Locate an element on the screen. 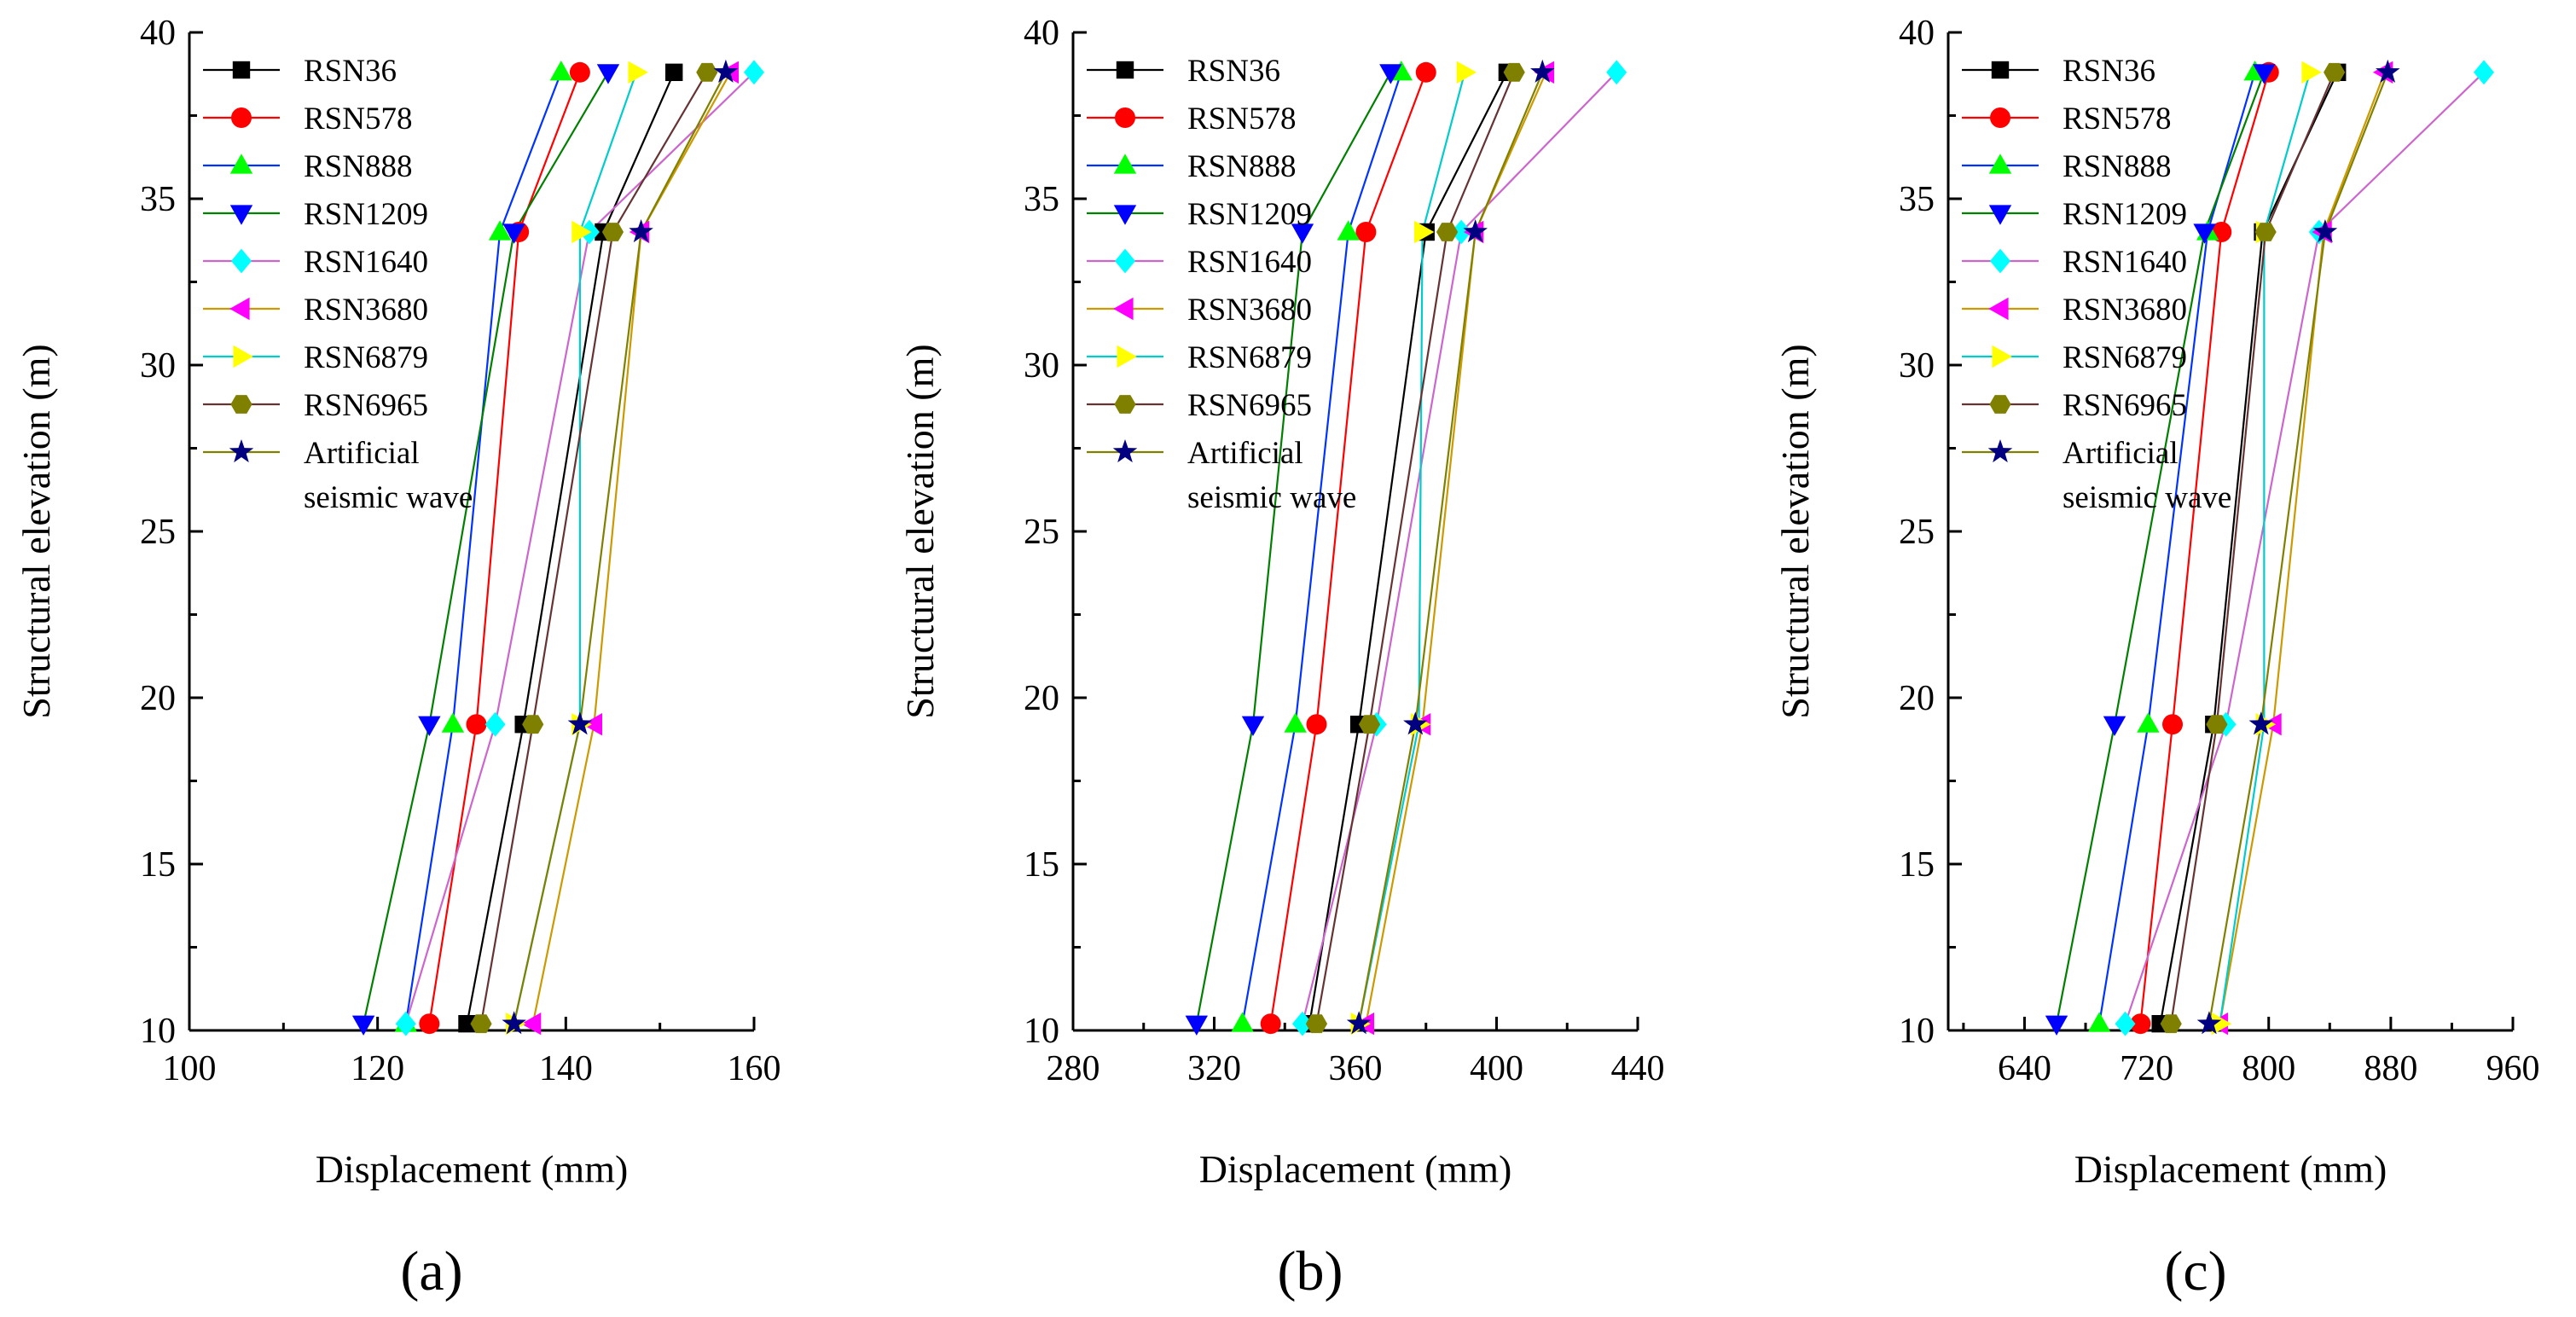 This screenshot has width=2576, height=1317. series-line-rsn3680 is located at coordinates (2302, 548).